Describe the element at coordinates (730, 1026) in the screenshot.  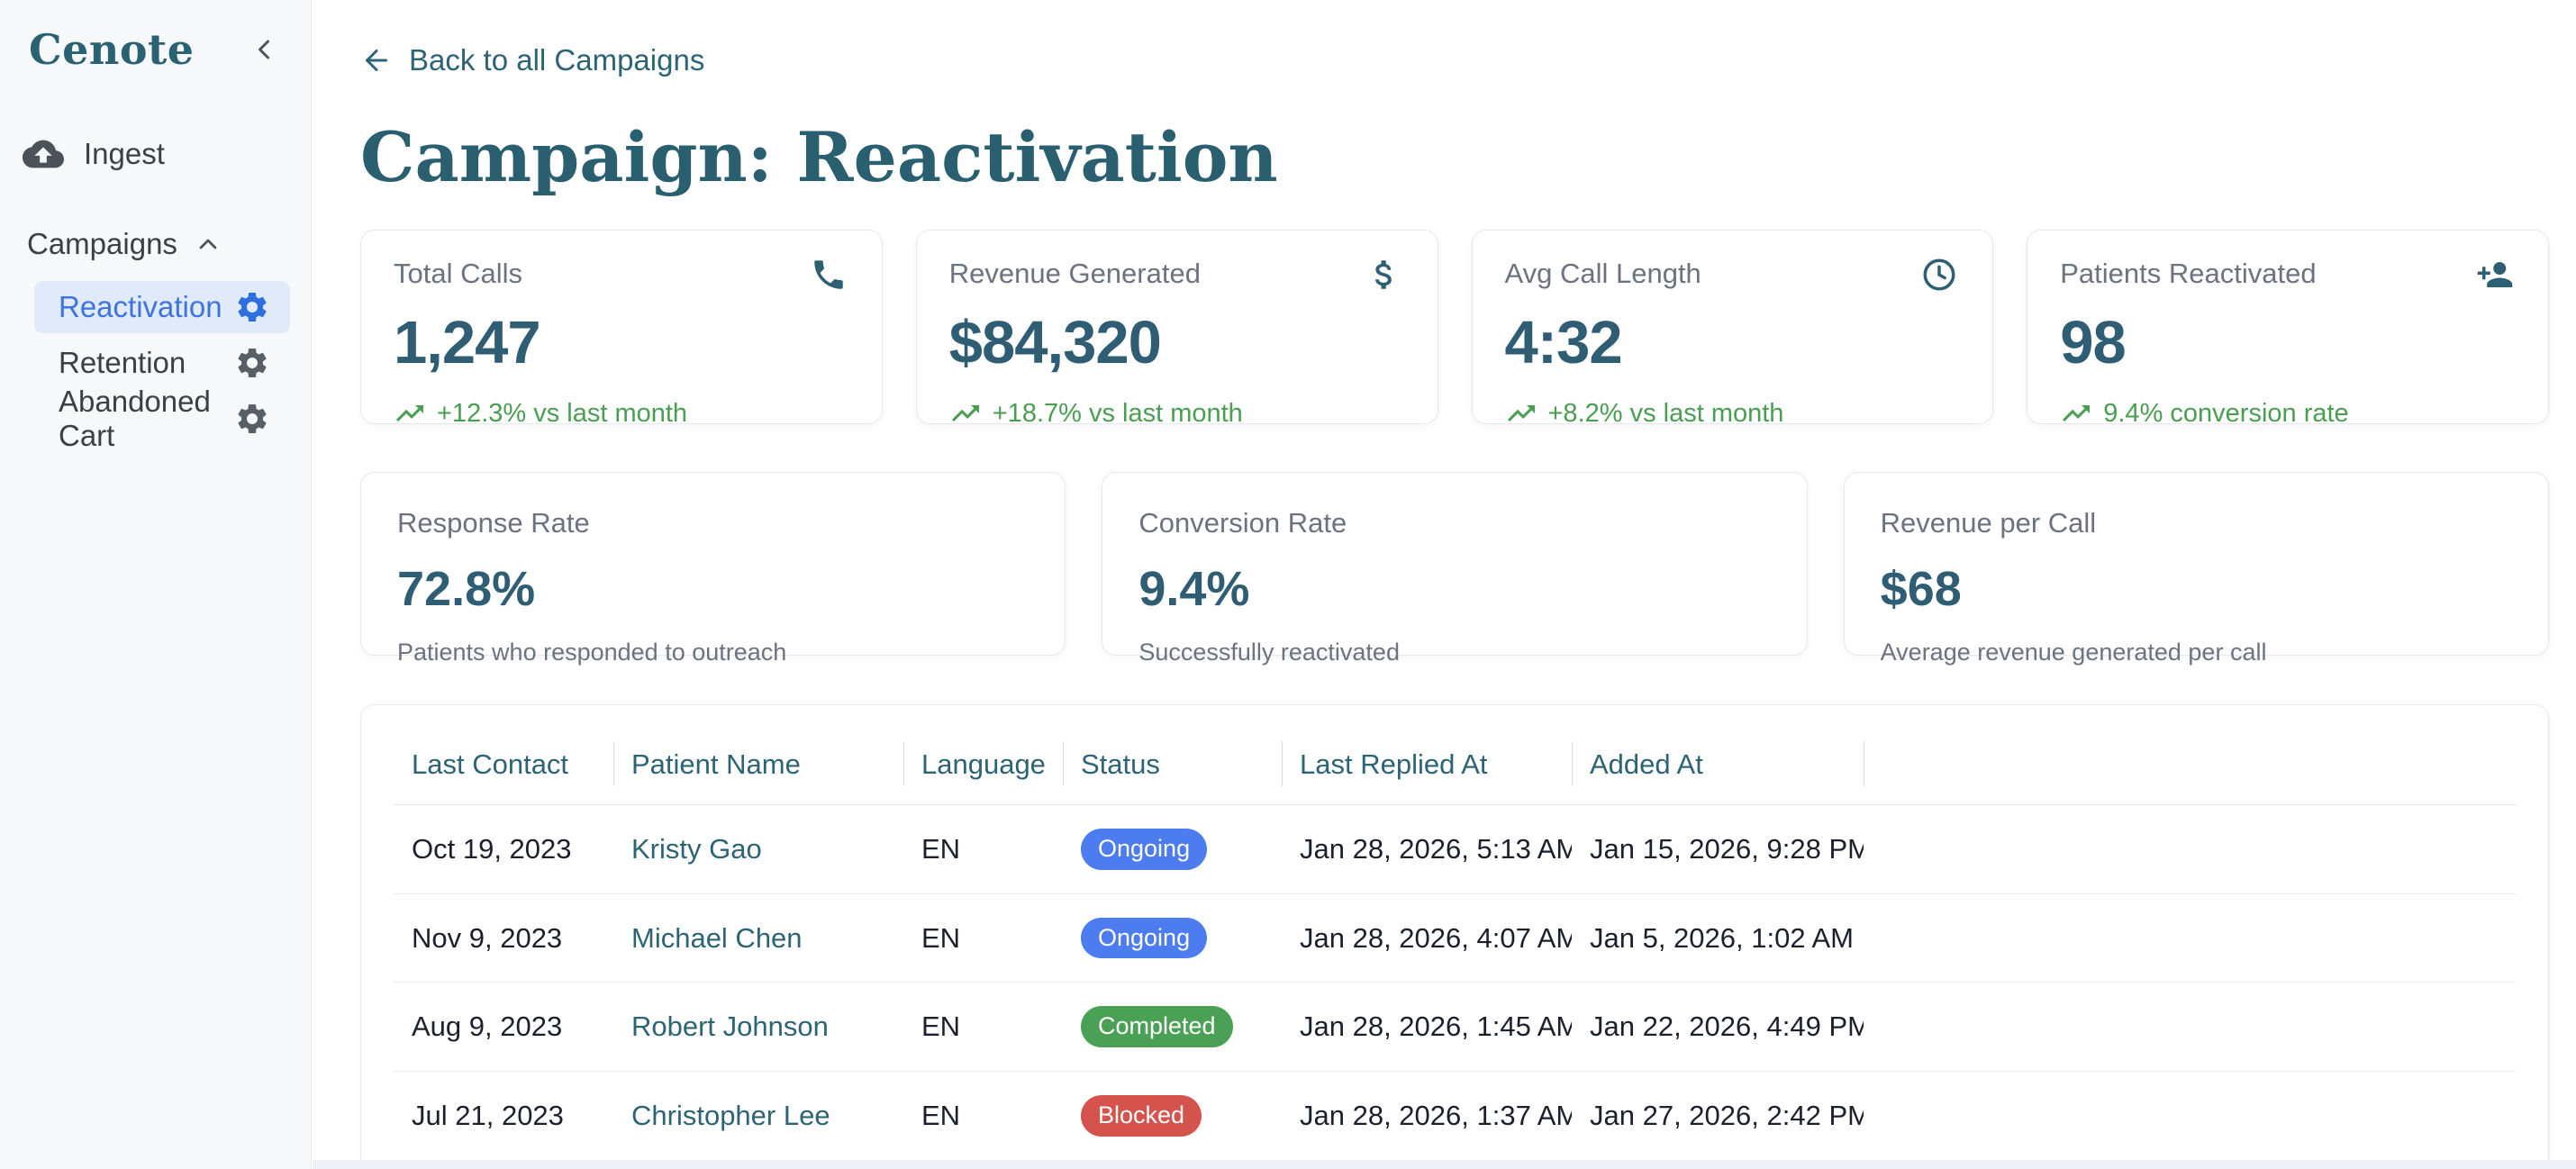
I see `patient-name-link: Robert Johnson` at that location.